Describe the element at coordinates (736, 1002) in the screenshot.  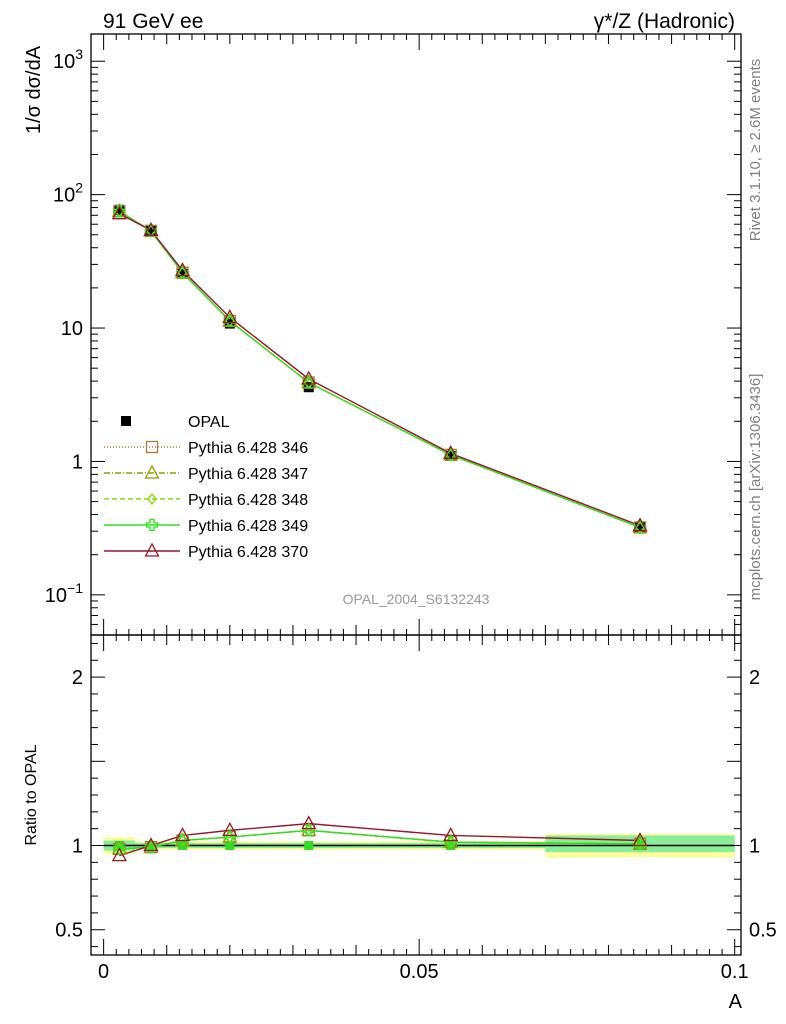
I see `ratio-xlabel: A` at that location.